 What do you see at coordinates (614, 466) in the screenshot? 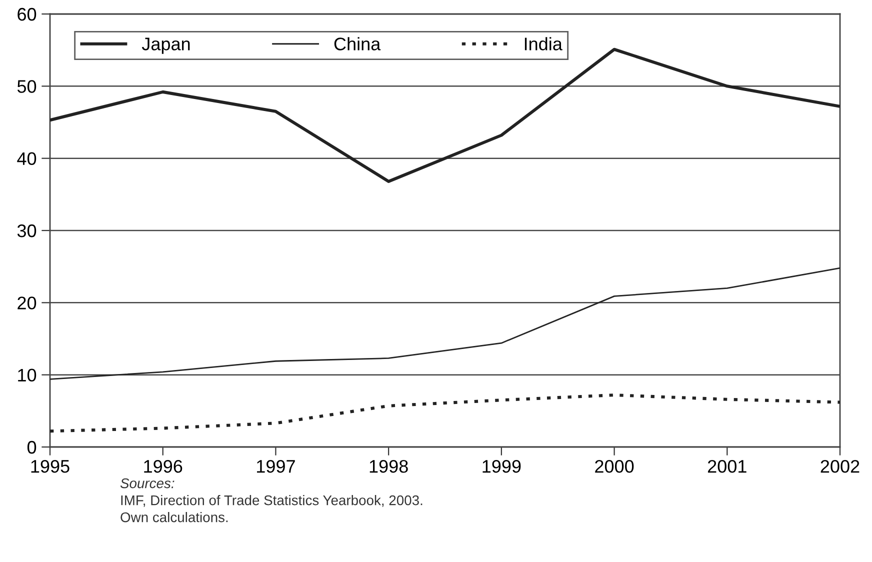
I see `x-tick-label: 2000` at bounding box center [614, 466].